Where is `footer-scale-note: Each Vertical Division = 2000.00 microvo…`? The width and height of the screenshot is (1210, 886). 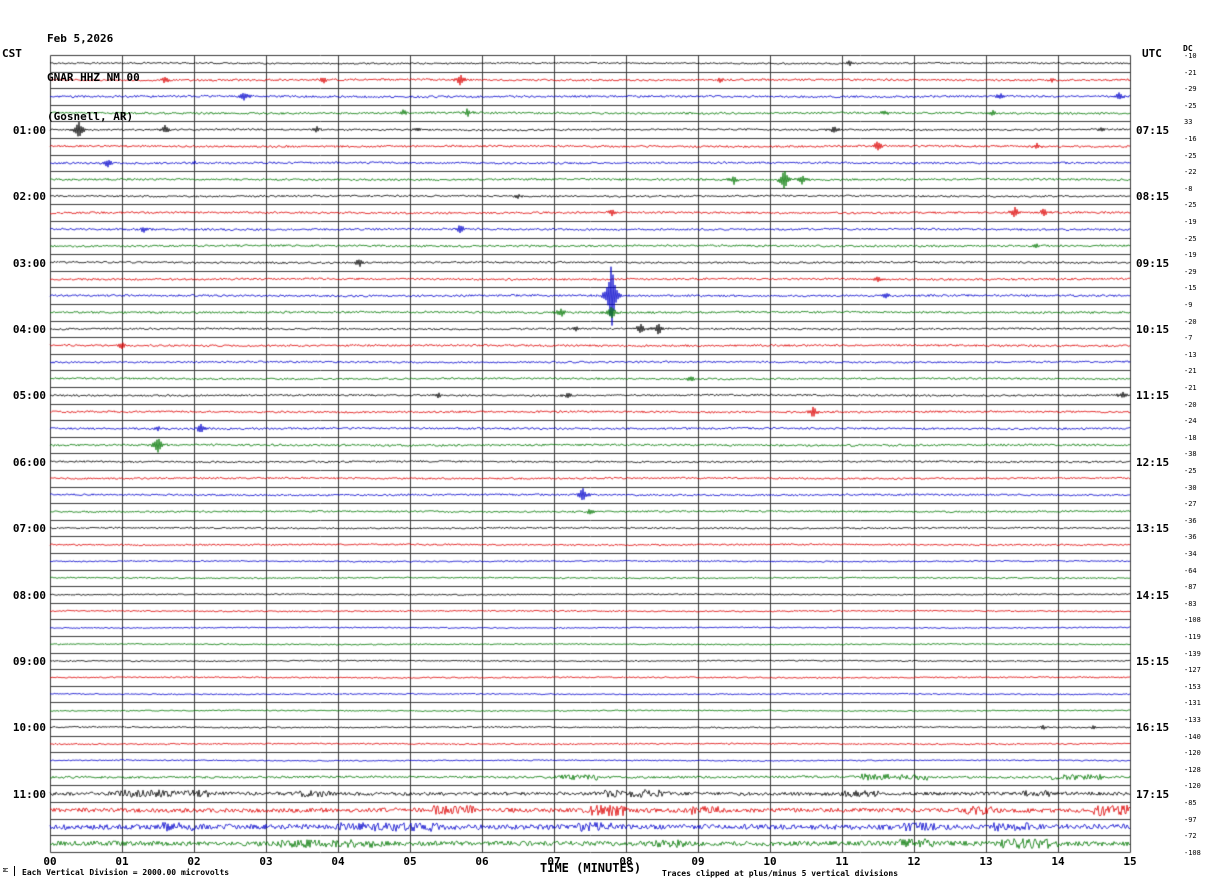 footer-scale-note: Each Vertical Division = 2000.00 microvo… is located at coordinates (126, 872).